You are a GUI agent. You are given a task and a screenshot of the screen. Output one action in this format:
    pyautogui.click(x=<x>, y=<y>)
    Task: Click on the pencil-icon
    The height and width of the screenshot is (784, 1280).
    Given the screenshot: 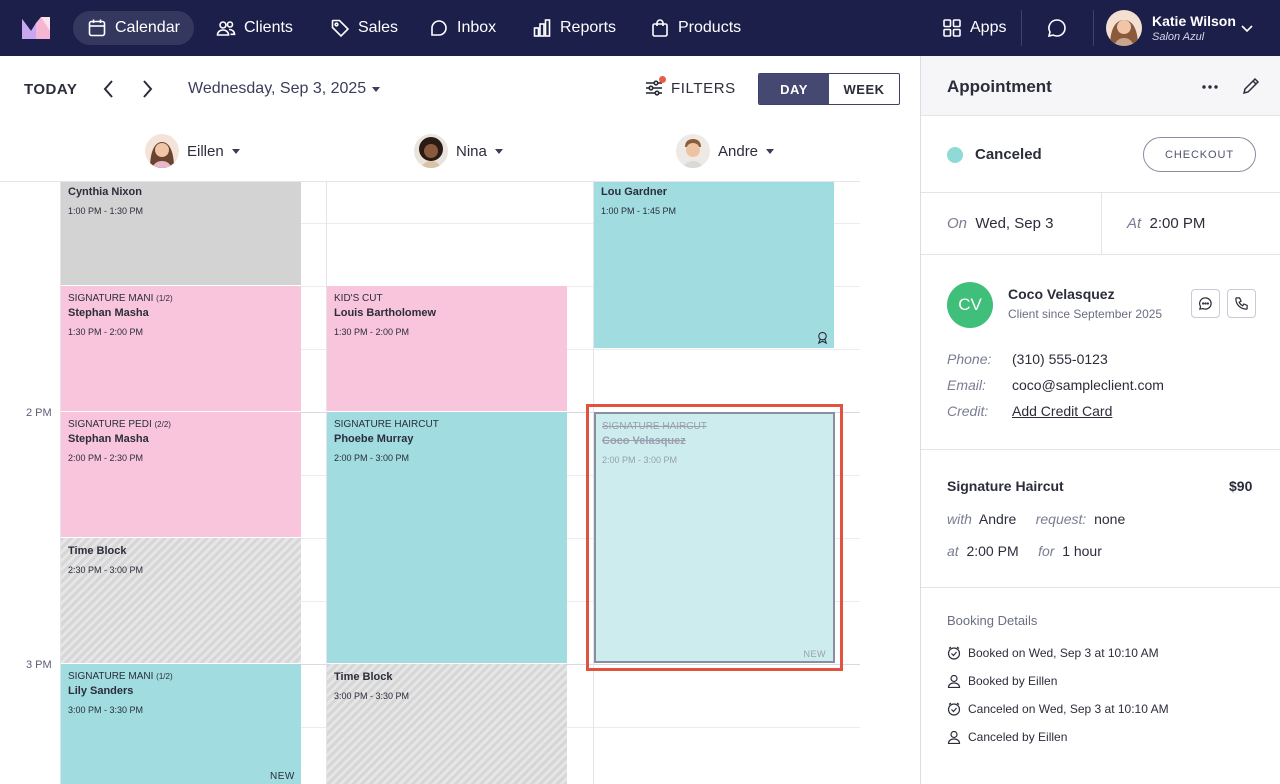 What is the action you would take?
    pyautogui.click(x=1251, y=86)
    